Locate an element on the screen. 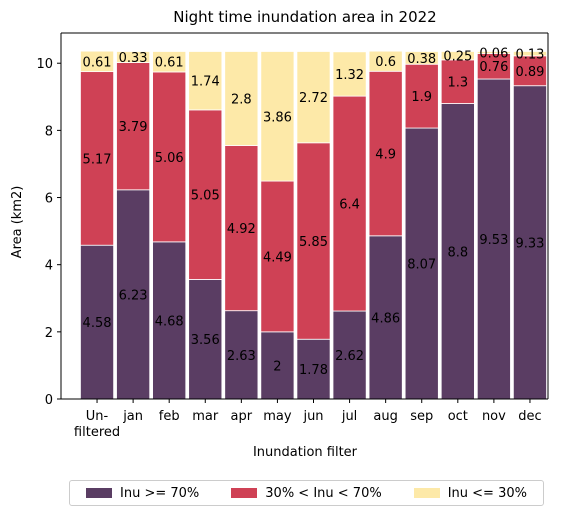 Image resolution: width=563 pixels, height=515 pixels. data-label: 3.86 is located at coordinates (277, 117).